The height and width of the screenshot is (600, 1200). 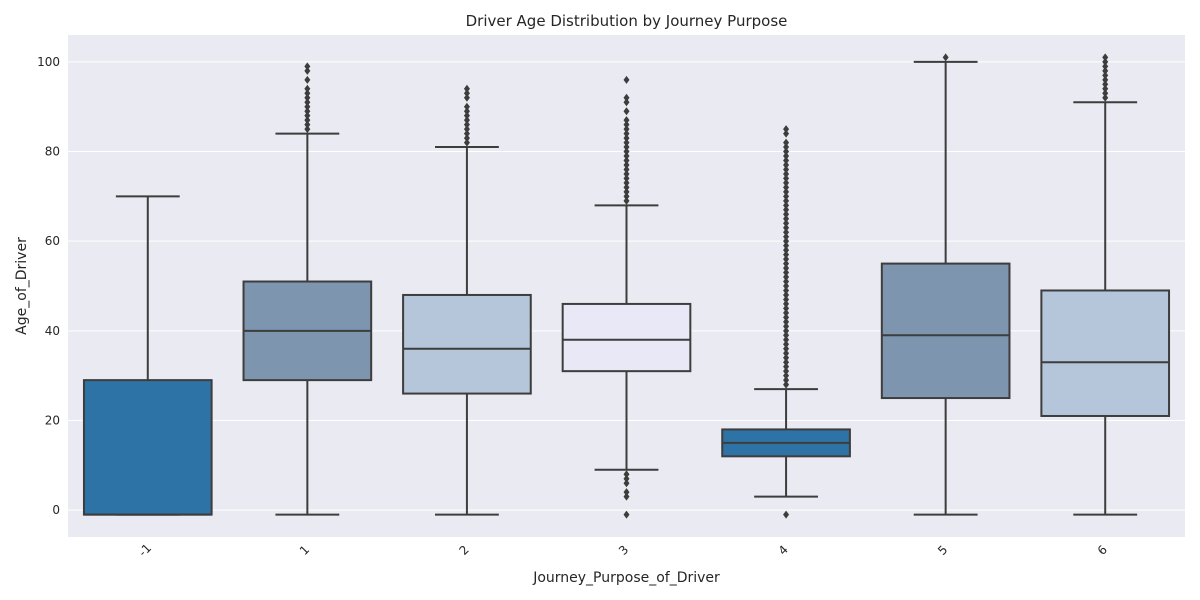 I want to click on x-tick-label: -1, so click(x=145, y=550).